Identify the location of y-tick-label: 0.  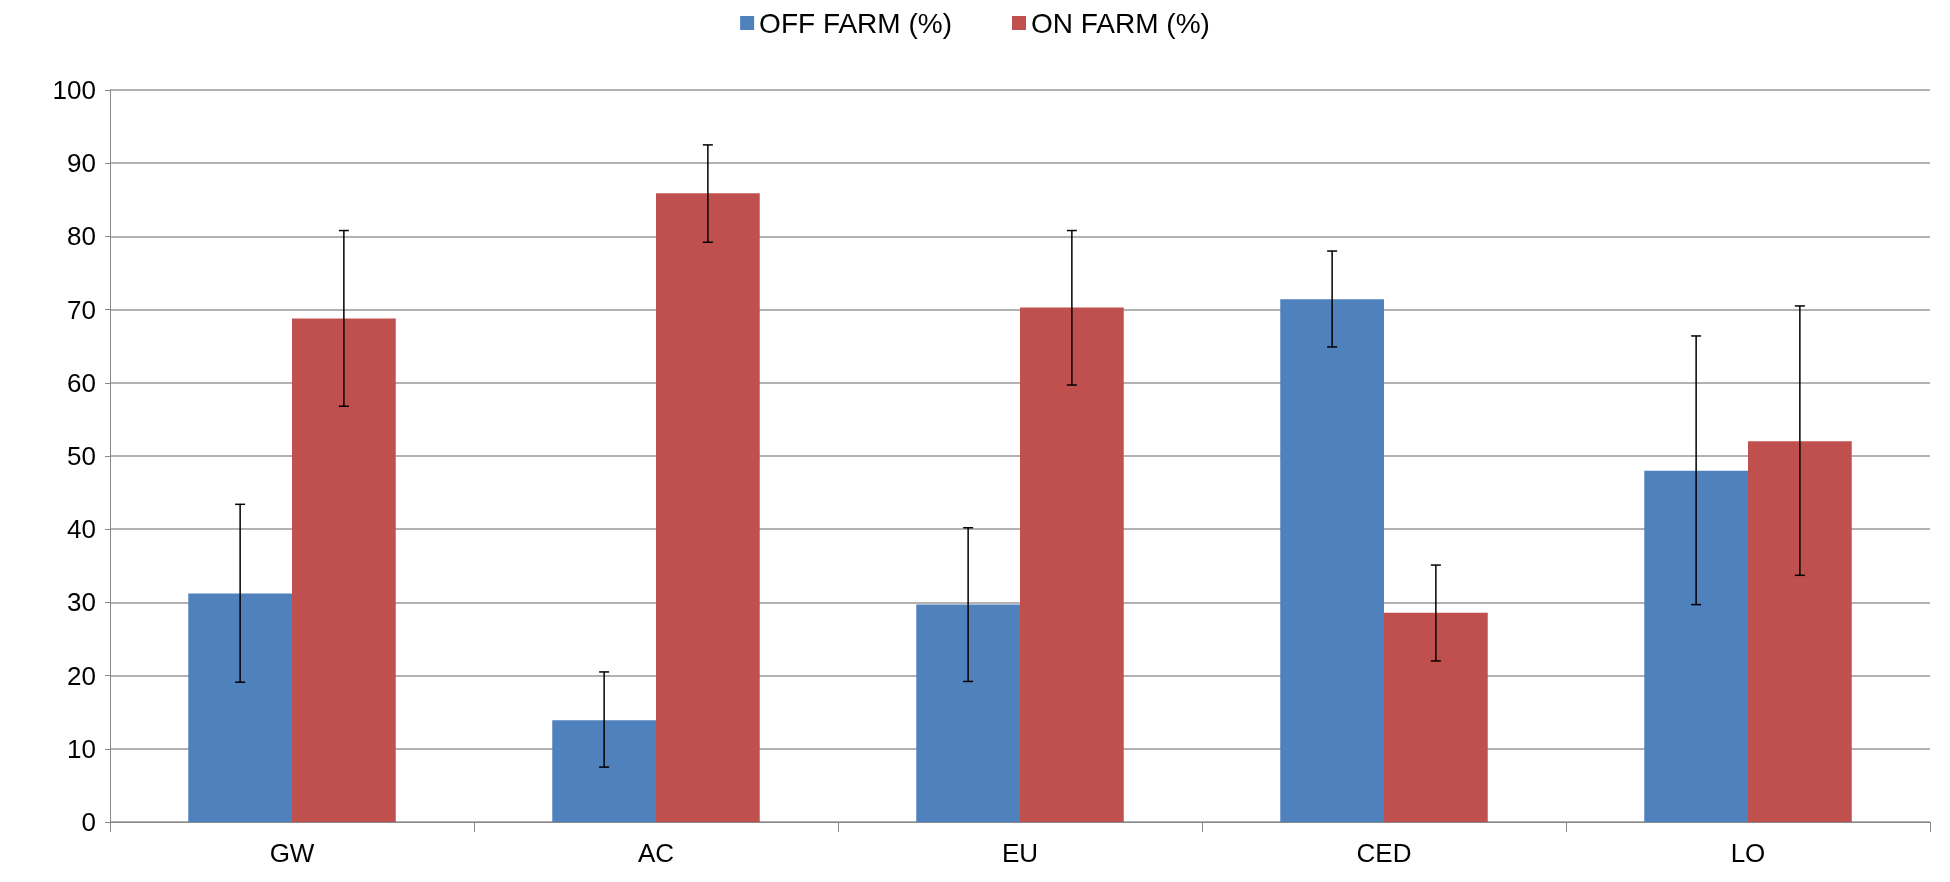
(88, 822).